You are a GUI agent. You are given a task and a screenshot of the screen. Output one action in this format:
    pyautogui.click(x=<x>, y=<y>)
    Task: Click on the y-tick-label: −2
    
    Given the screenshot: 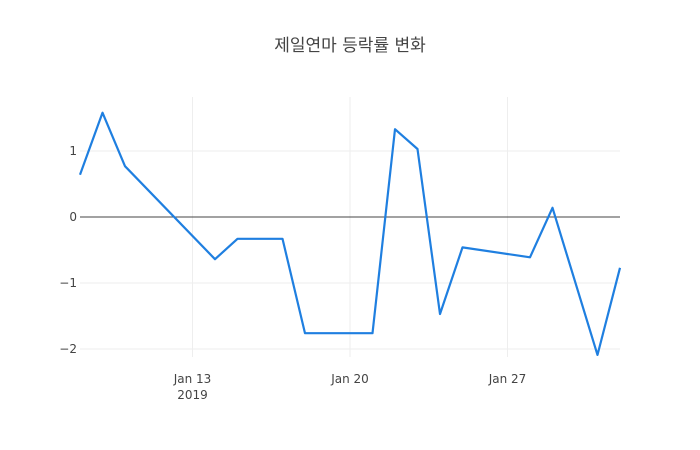 What is the action you would take?
    pyautogui.click(x=68, y=349)
    